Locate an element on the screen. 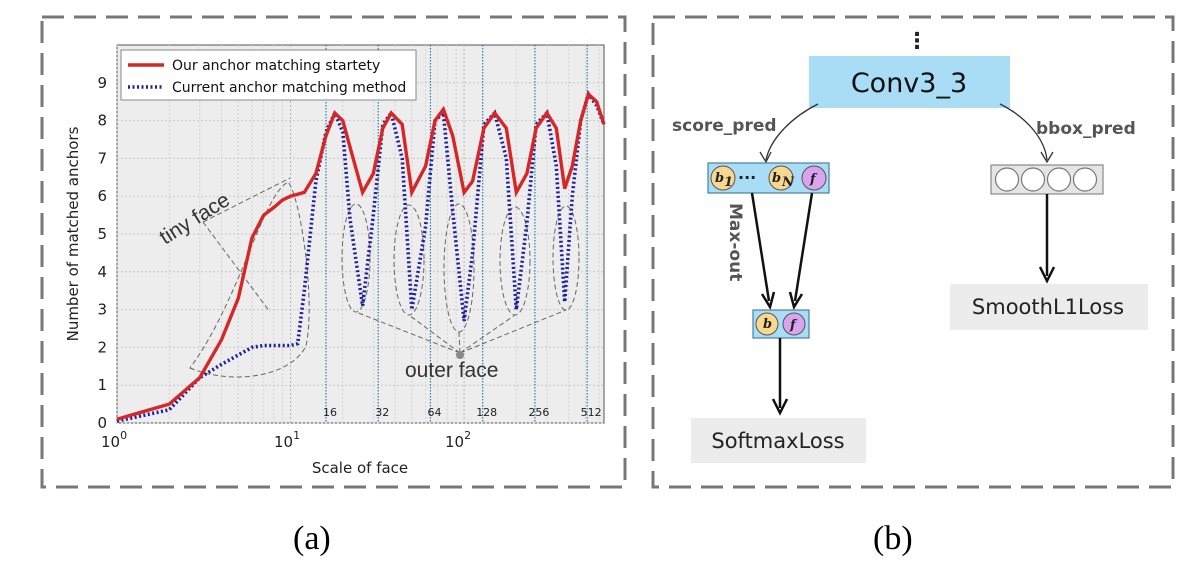 The width and height of the screenshot is (1194, 572). conv-box is located at coordinates (909, 82).